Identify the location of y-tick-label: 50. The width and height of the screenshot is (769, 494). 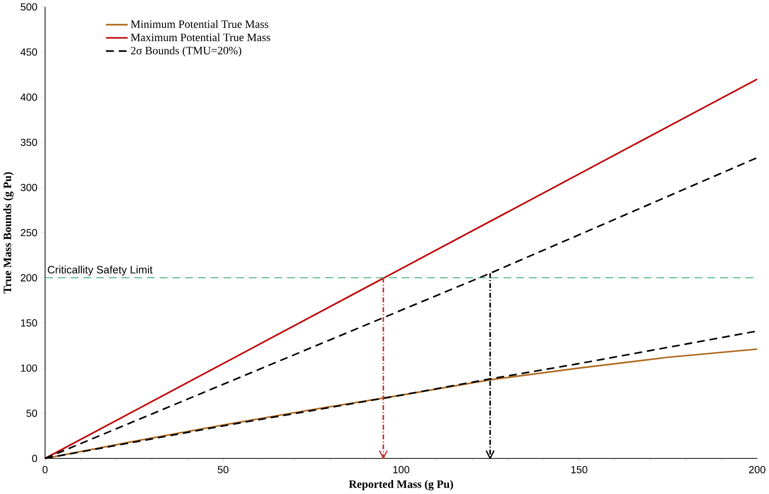
(32, 414).